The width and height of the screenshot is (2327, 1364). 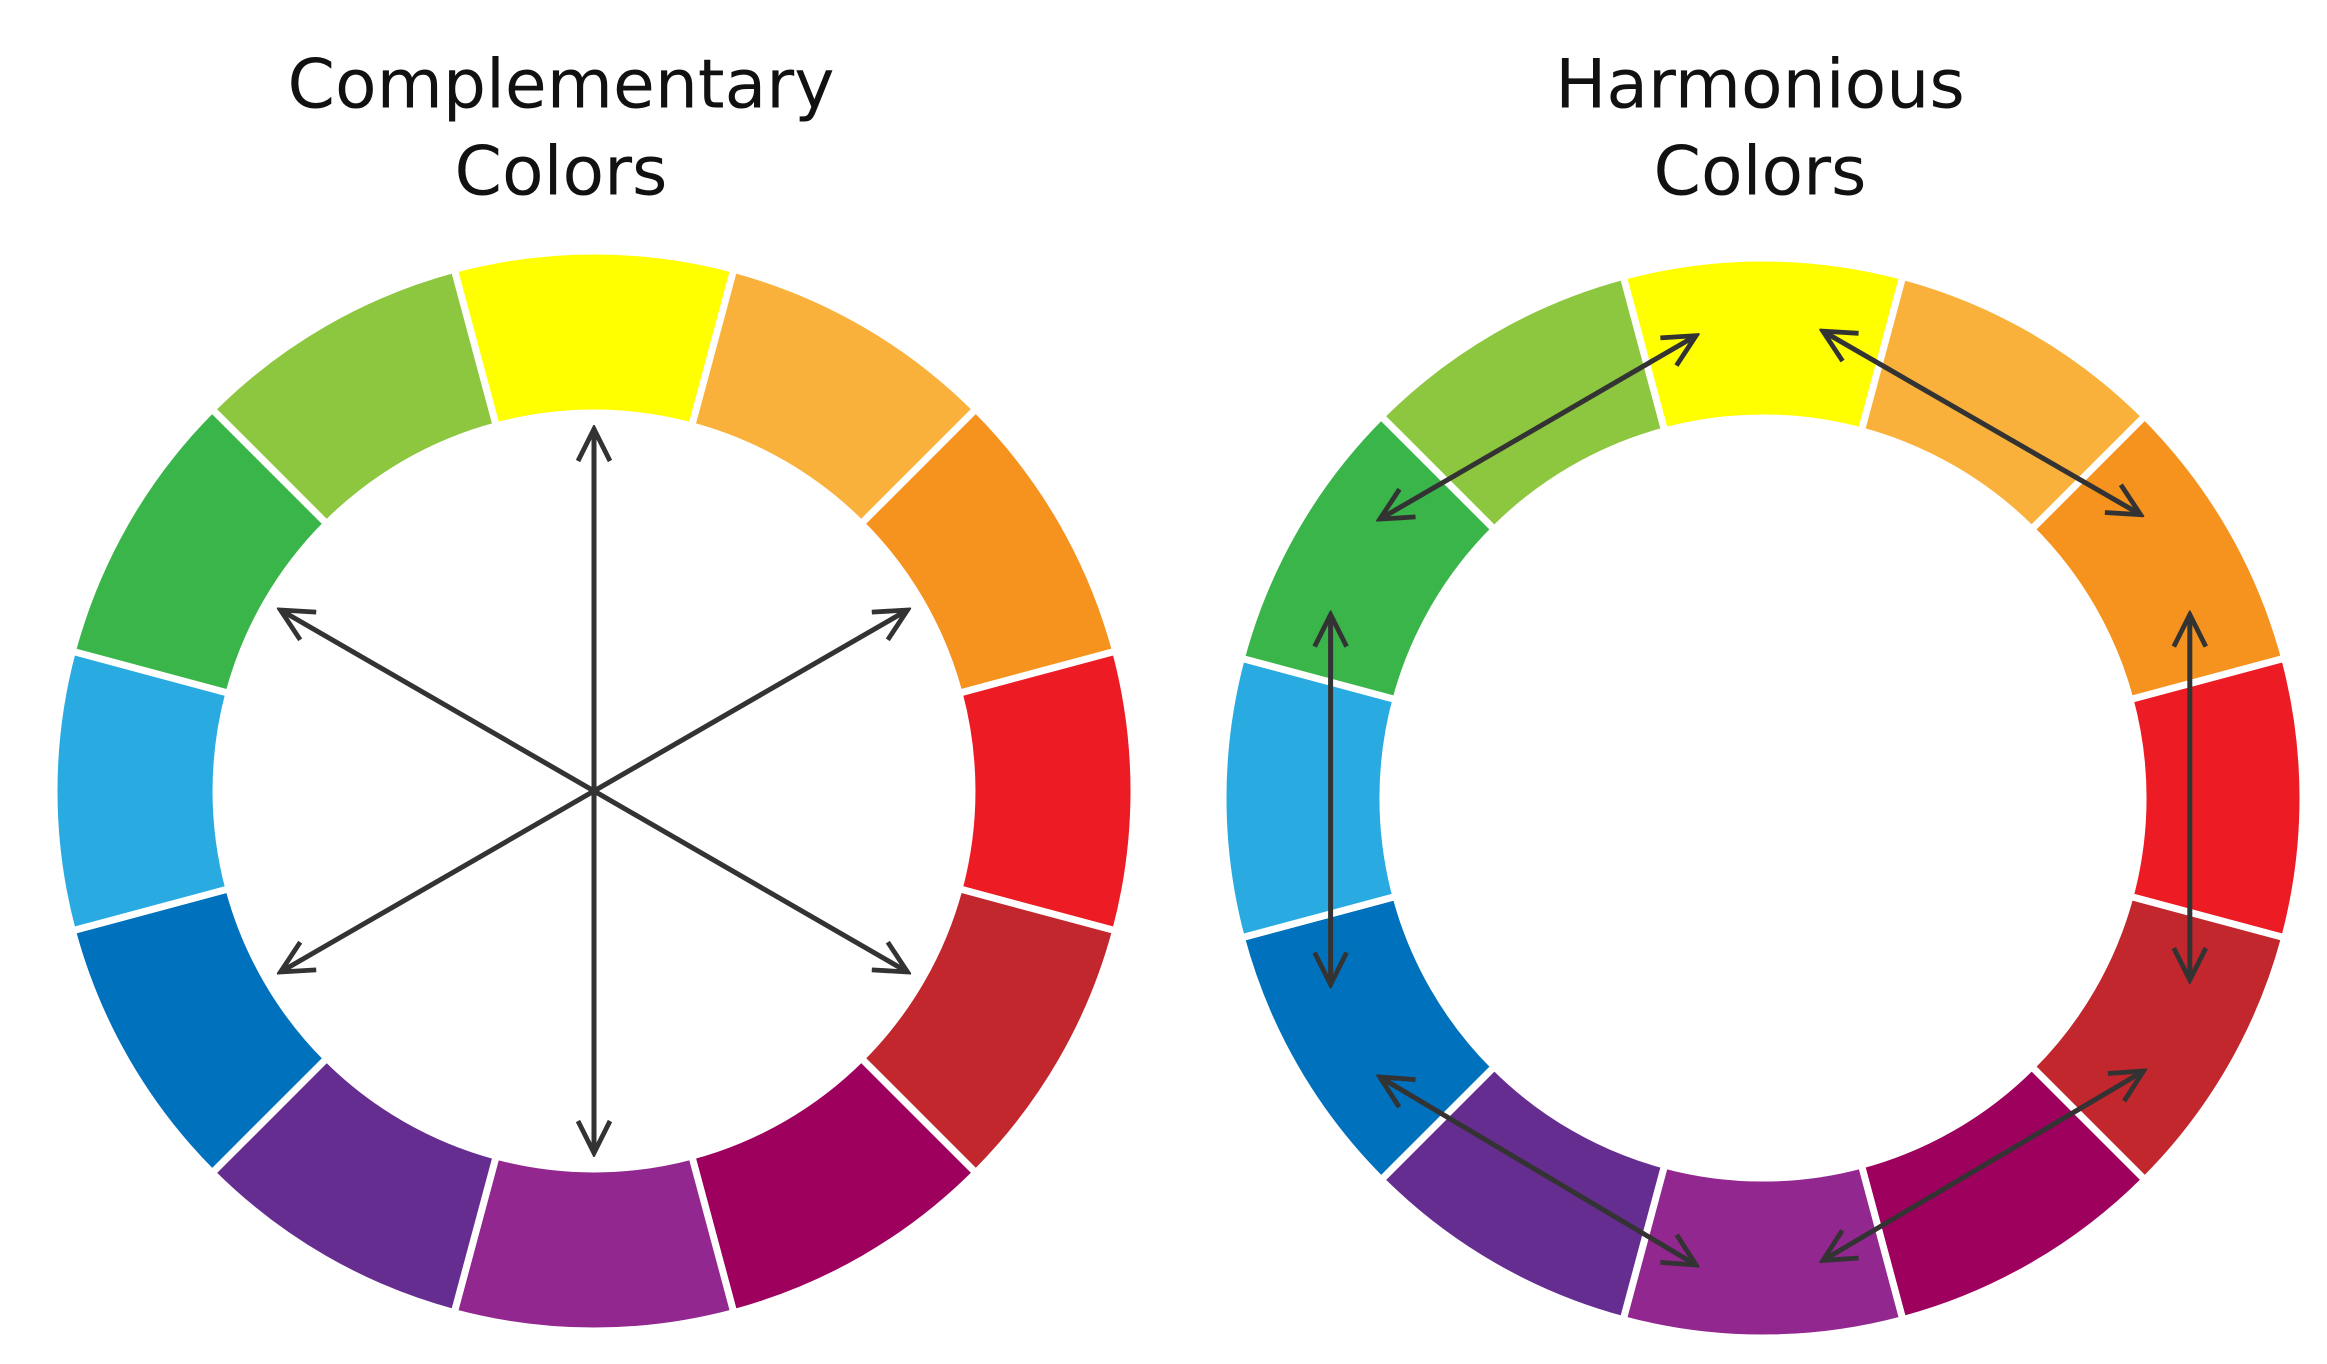 I want to click on left-title-line: Complementary, so click(x=561, y=85).